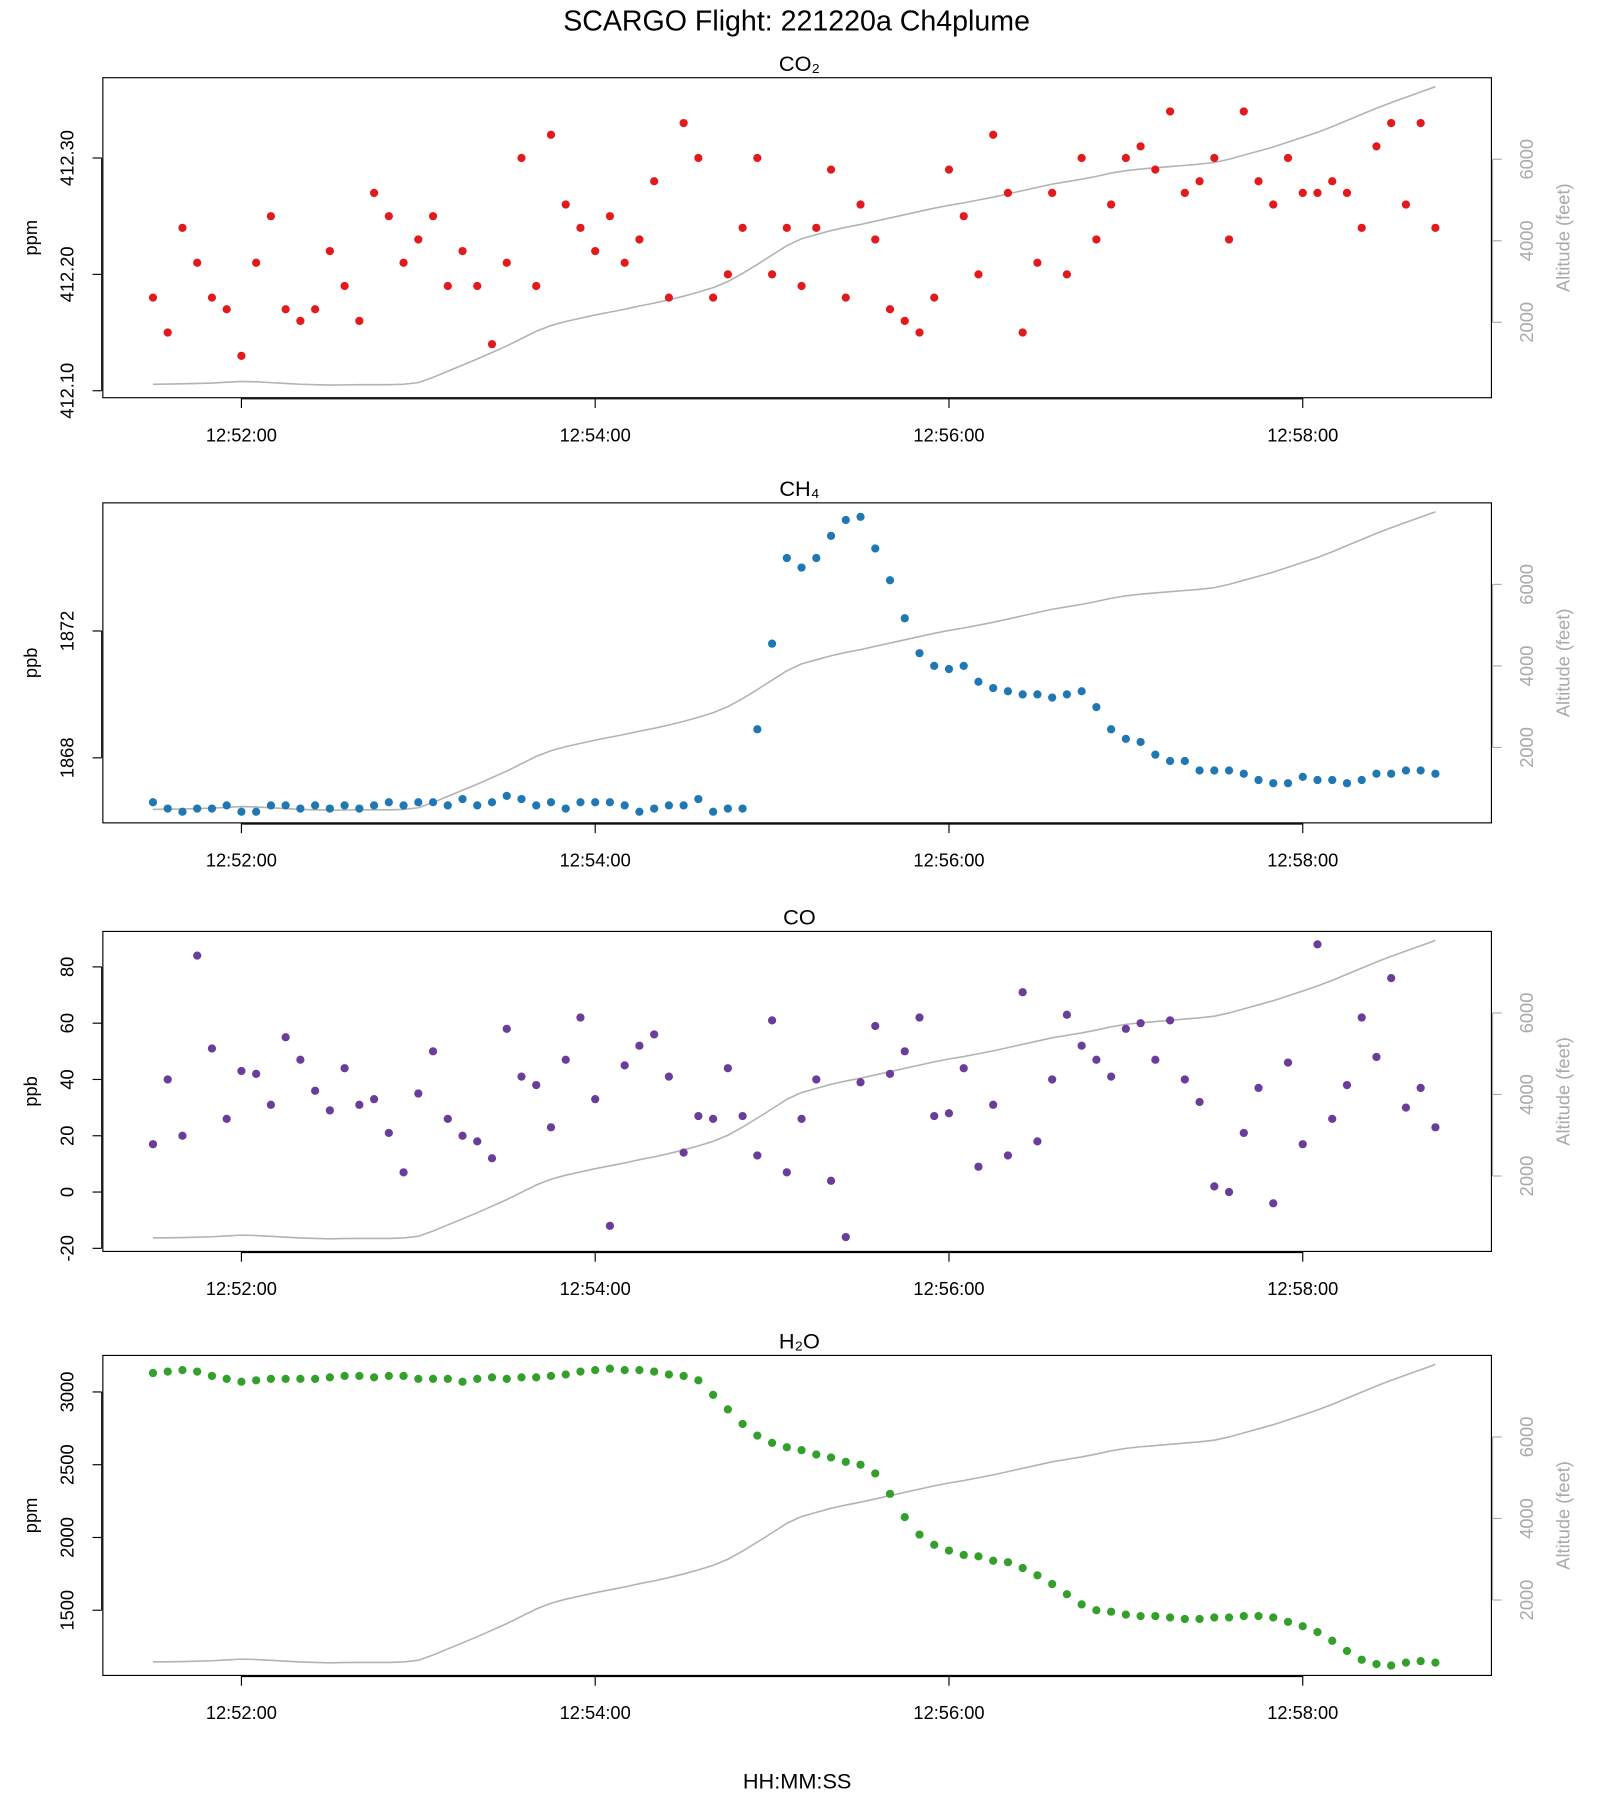  What do you see at coordinates (794, 661) in the screenshot?
I see `altitude-line` at bounding box center [794, 661].